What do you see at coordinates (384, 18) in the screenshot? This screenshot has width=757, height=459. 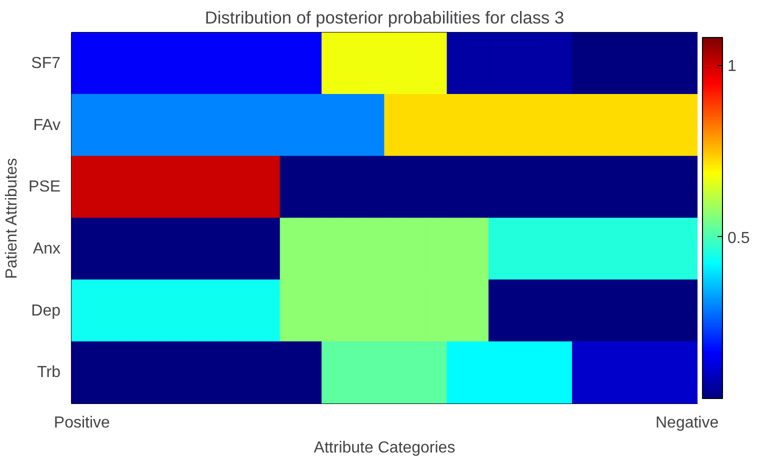 I see `chart-title: Distribution of posterior probabilities for class 3` at bounding box center [384, 18].